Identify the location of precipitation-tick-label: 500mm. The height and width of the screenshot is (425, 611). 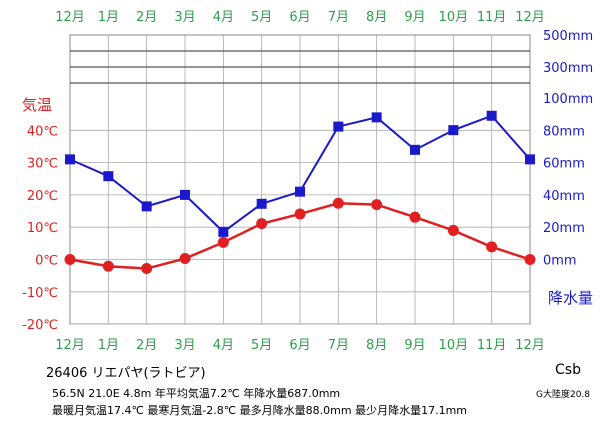
(568, 36).